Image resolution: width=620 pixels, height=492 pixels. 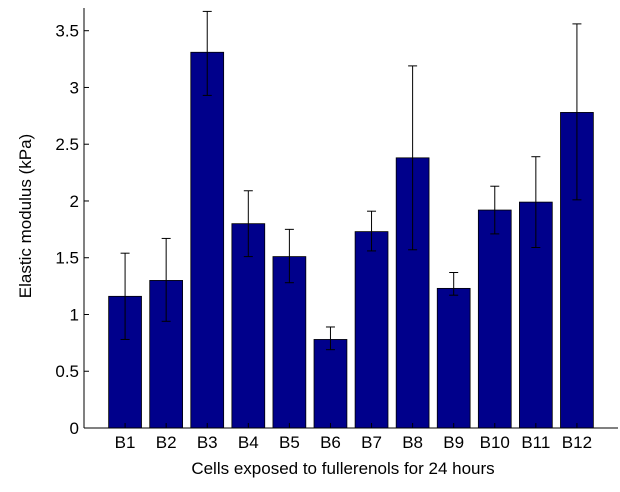 I want to click on bar-B5, so click(x=289, y=342).